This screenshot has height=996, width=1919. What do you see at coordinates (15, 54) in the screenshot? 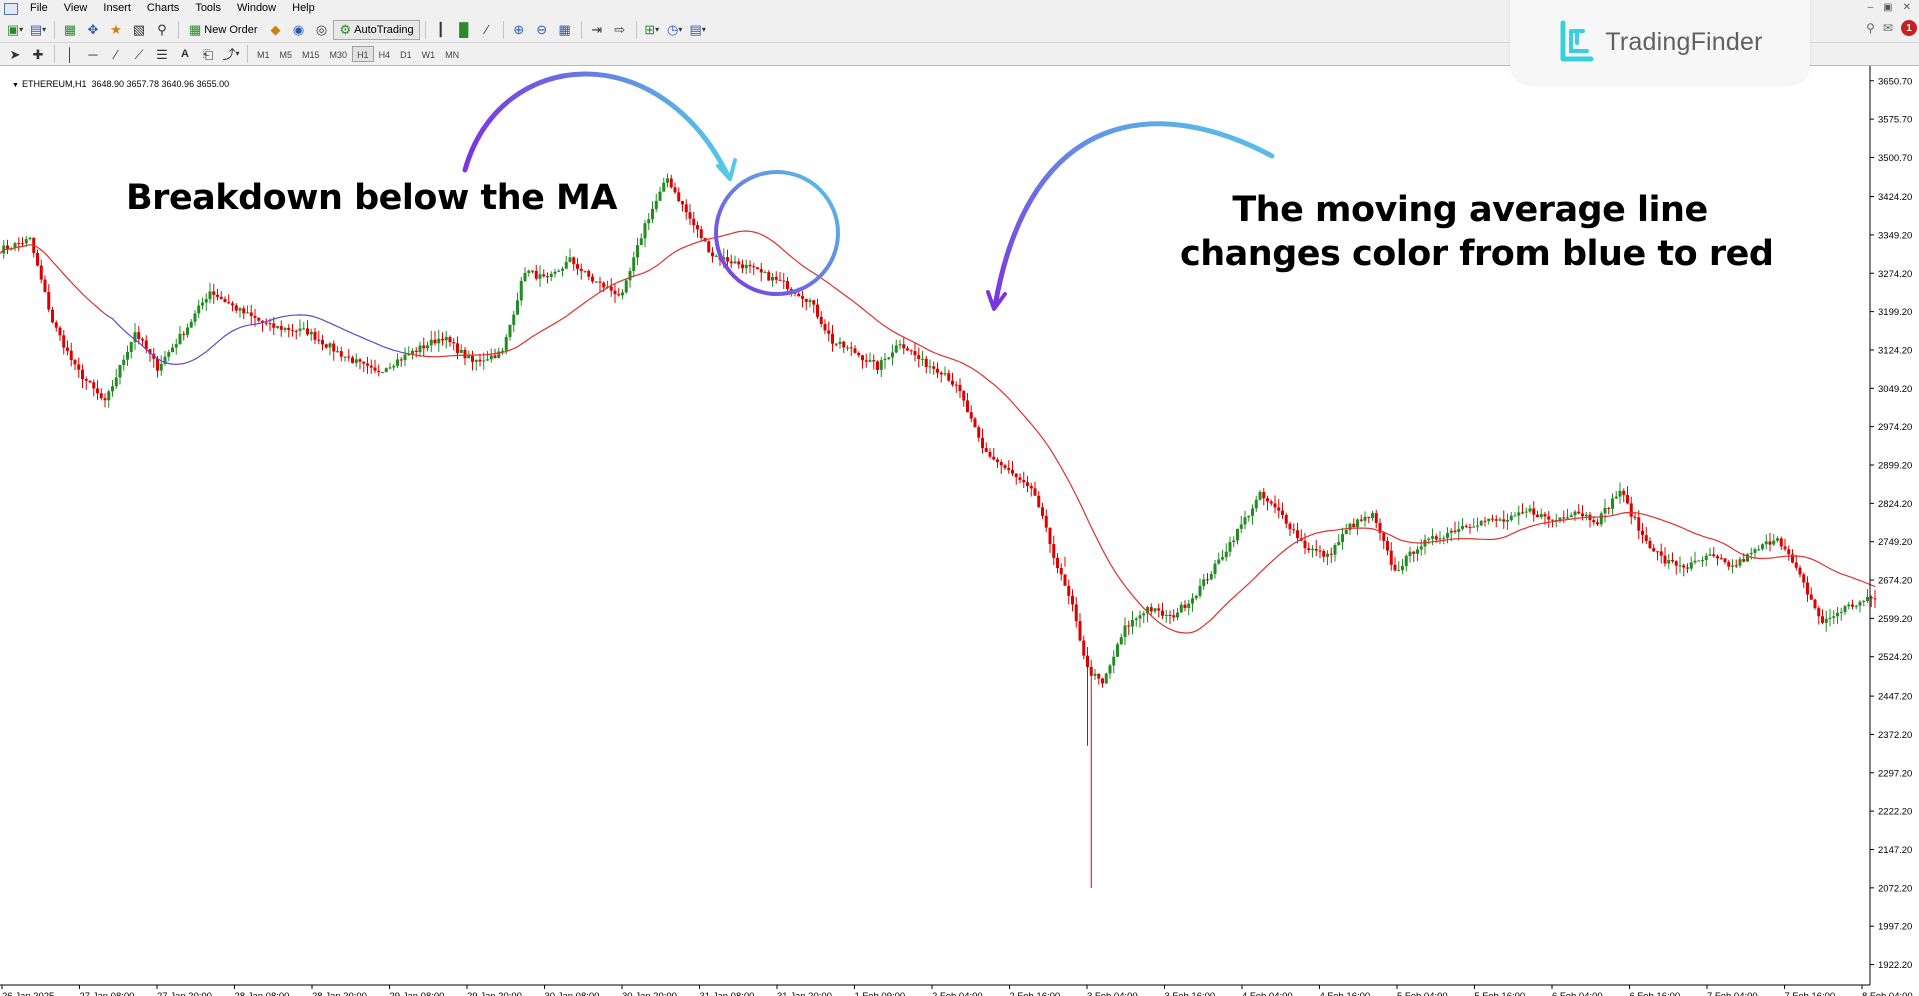
I see `cursor-button: ➤` at bounding box center [15, 54].